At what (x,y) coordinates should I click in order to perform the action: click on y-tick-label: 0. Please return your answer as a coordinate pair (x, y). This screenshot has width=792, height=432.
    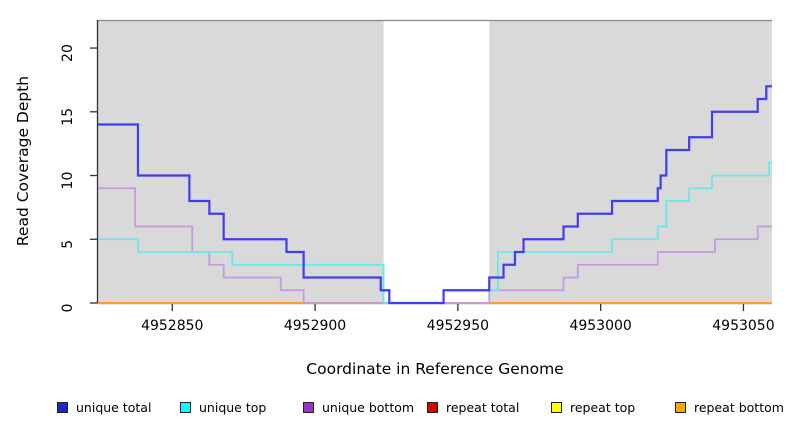
    Looking at the image, I should click on (68, 308).